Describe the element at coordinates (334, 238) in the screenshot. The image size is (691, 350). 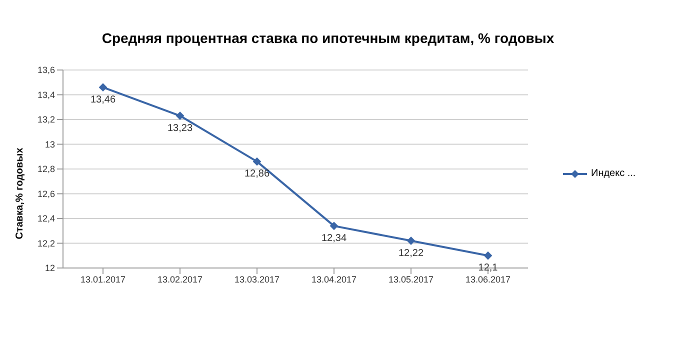
I see `data-label: 12,34` at that location.